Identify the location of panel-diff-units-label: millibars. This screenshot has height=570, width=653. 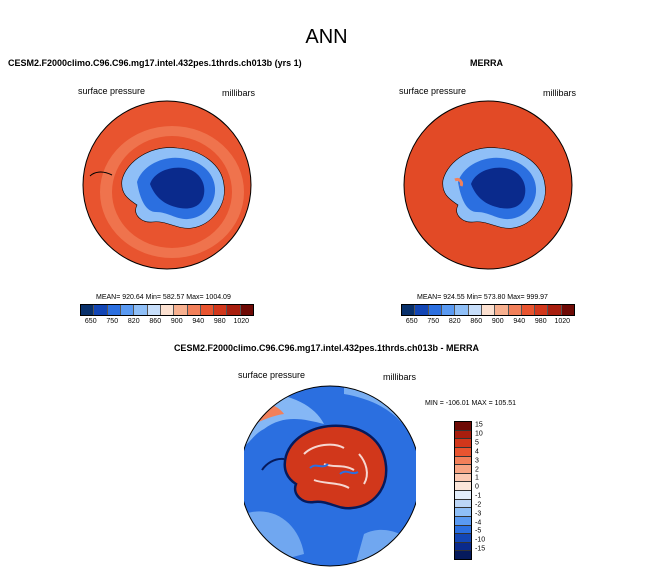
(400, 377).